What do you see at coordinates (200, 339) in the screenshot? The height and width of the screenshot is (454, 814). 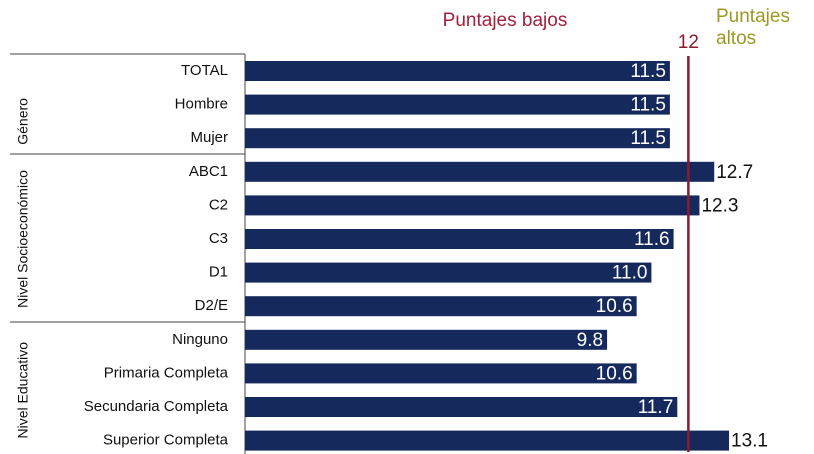 I see `category-label: Ninguno` at bounding box center [200, 339].